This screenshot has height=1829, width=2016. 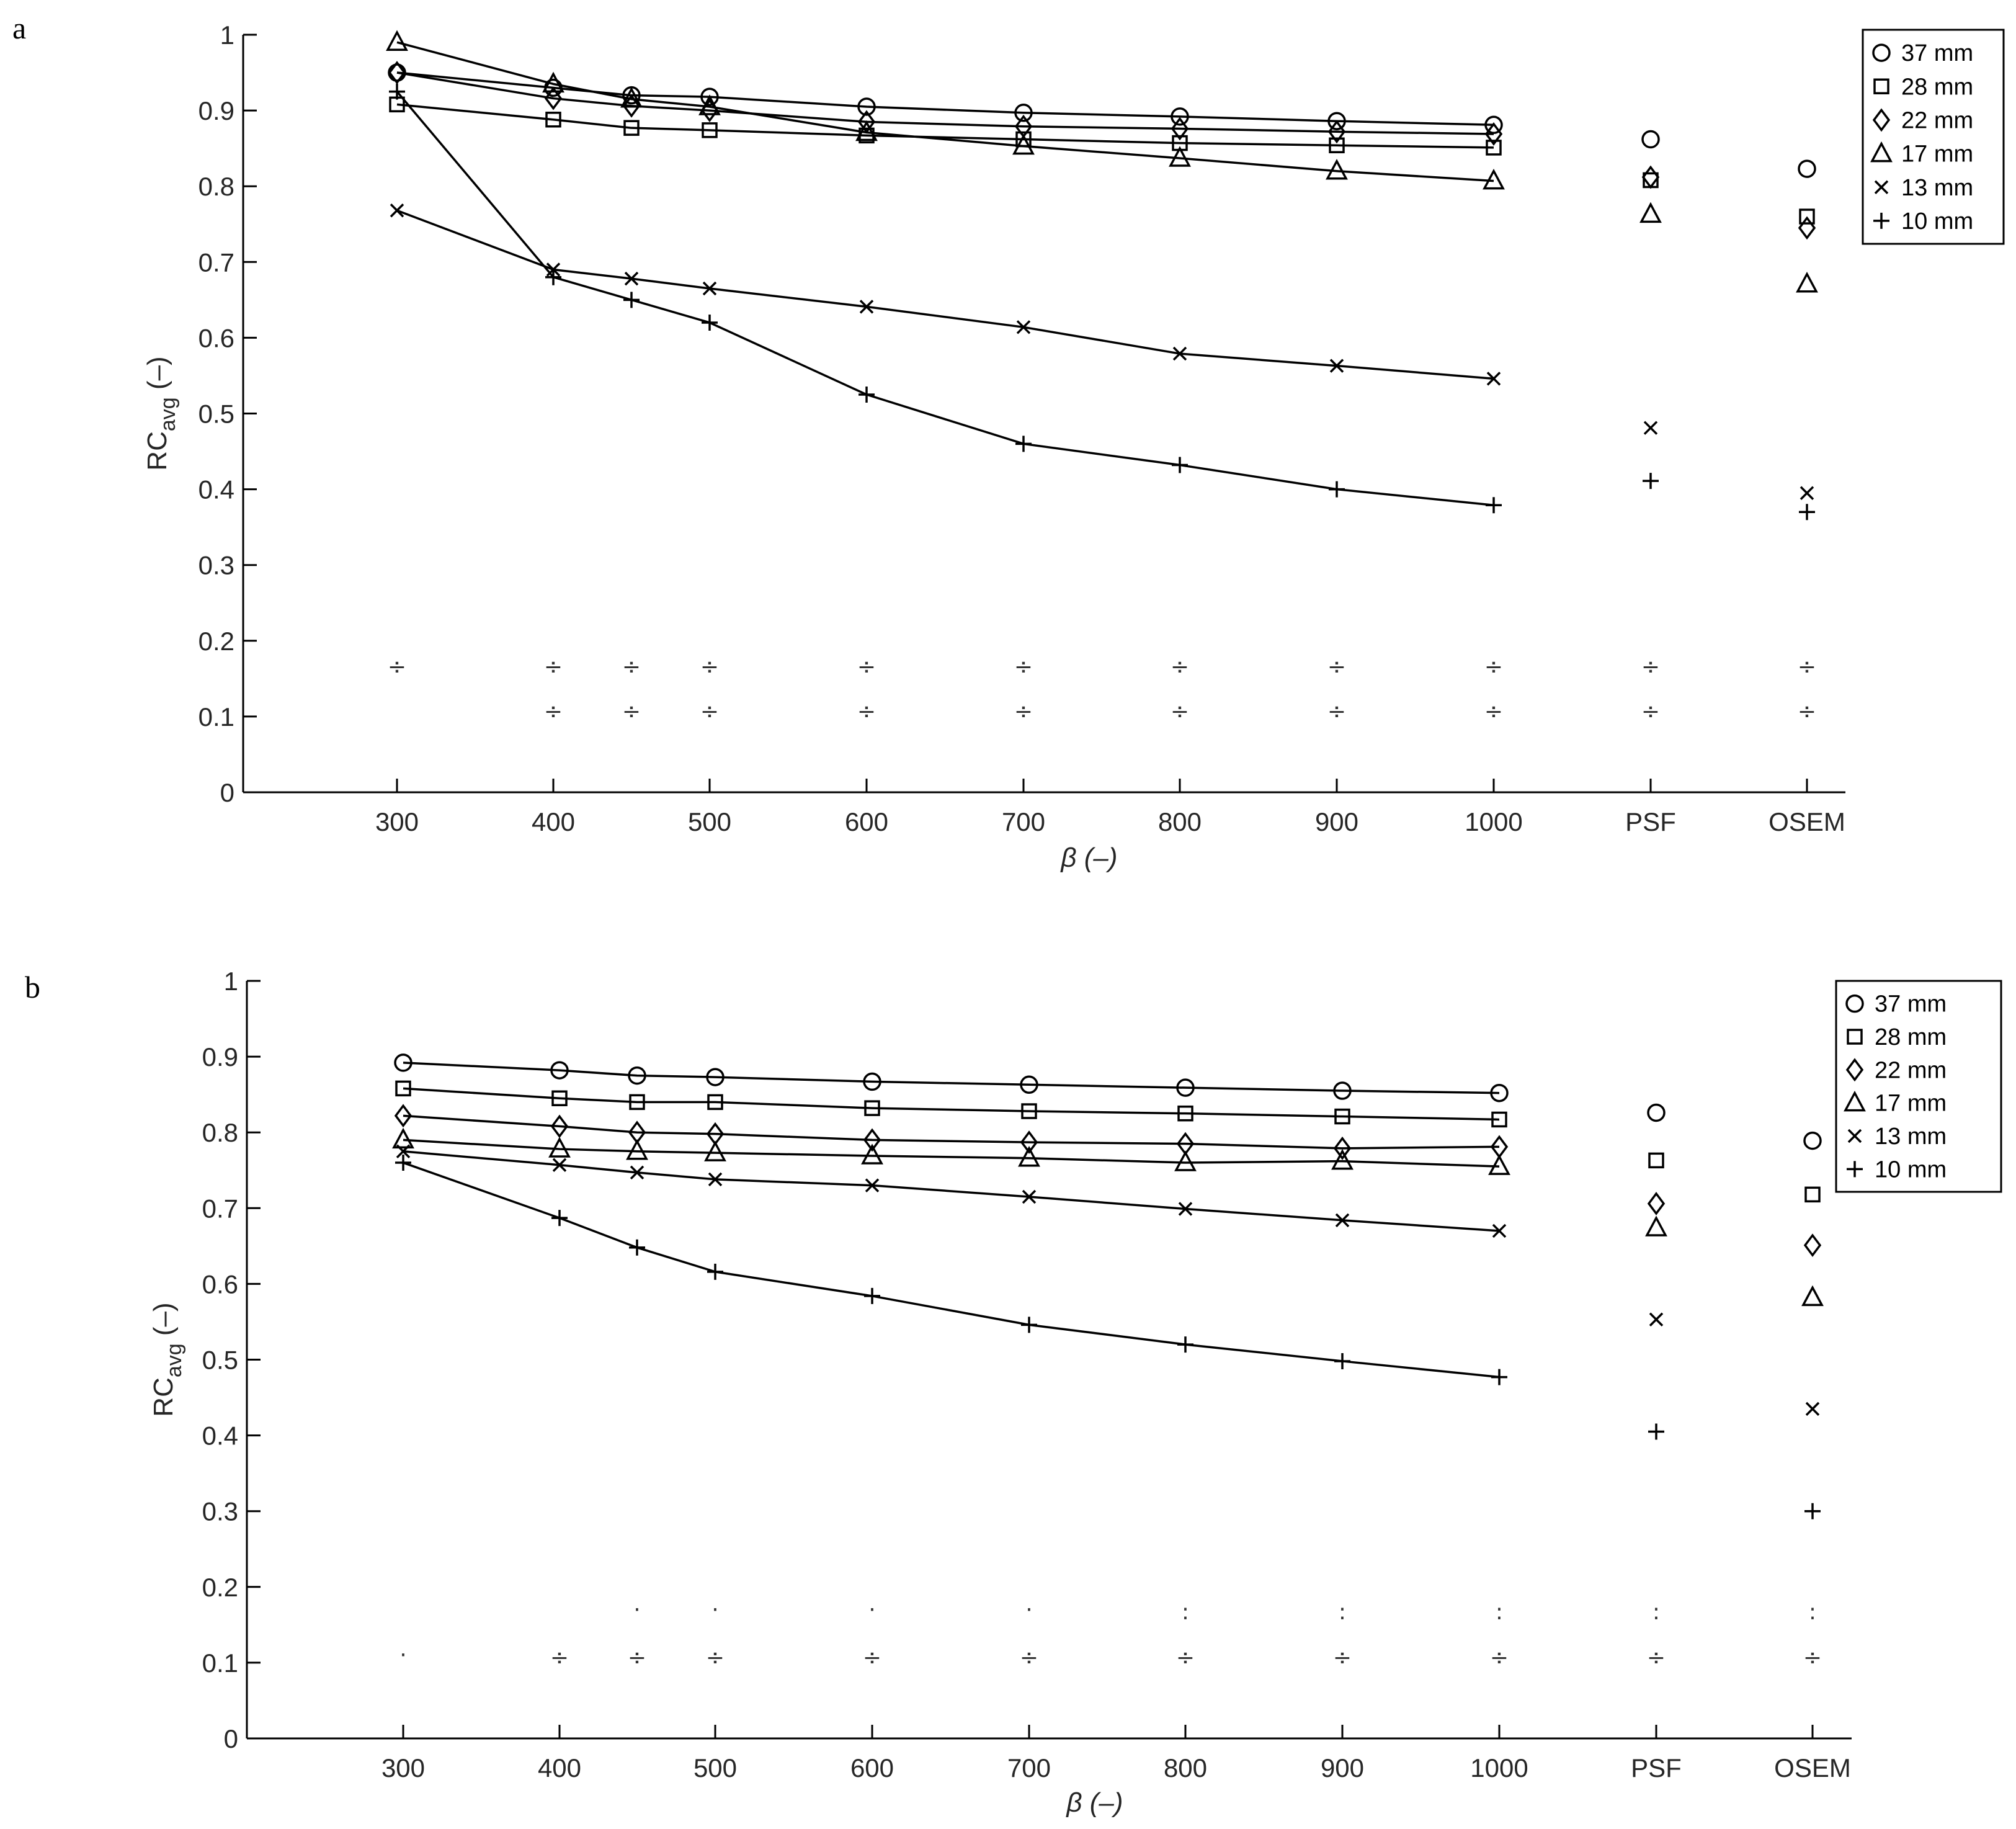 What do you see at coordinates (714, 1609) in the screenshot?
I see `significance-mark: ·` at bounding box center [714, 1609].